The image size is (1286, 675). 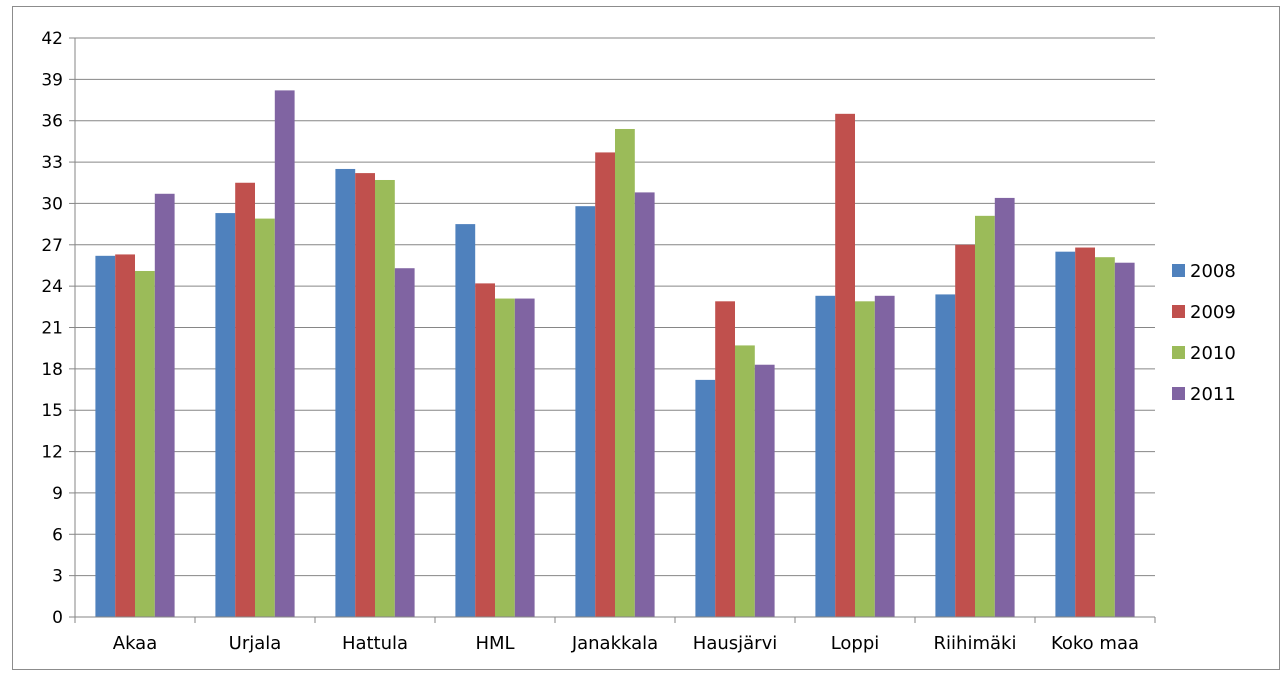 What do you see at coordinates (1213, 271) in the screenshot?
I see `legend-label-2008: 2008` at bounding box center [1213, 271].